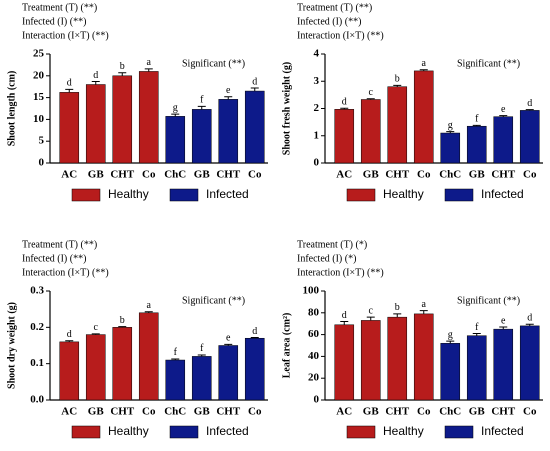  What do you see at coordinates (477, 327) in the screenshot?
I see `bar-letter: f` at bounding box center [477, 327].